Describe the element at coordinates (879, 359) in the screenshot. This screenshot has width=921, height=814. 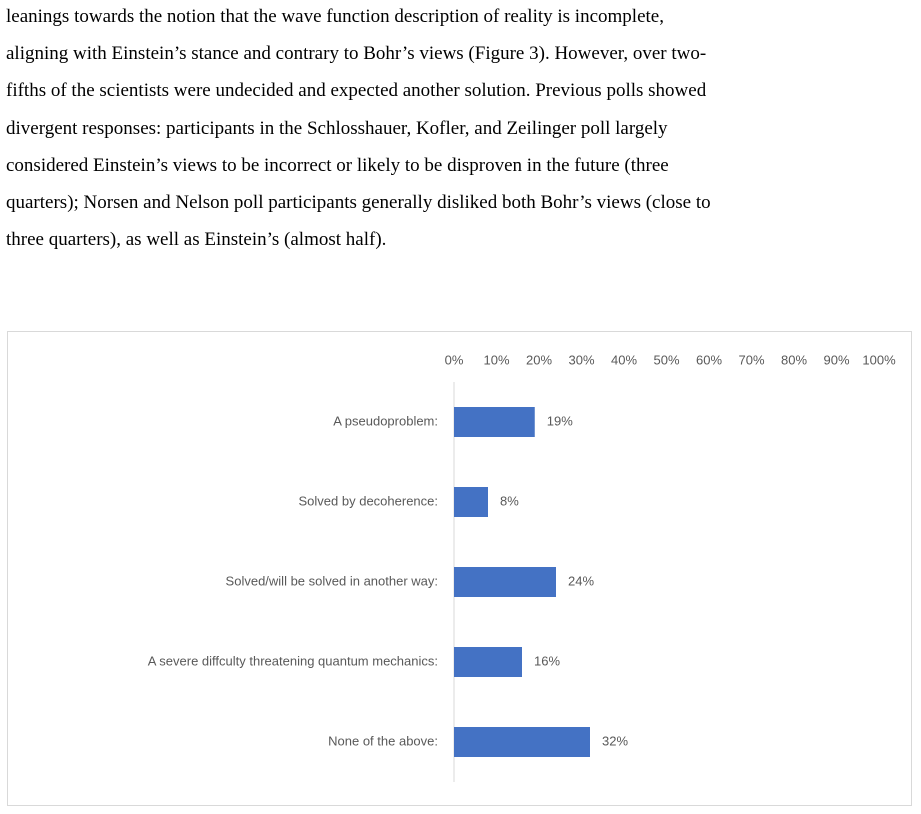
I see `x-tick-label: 100%` at that location.